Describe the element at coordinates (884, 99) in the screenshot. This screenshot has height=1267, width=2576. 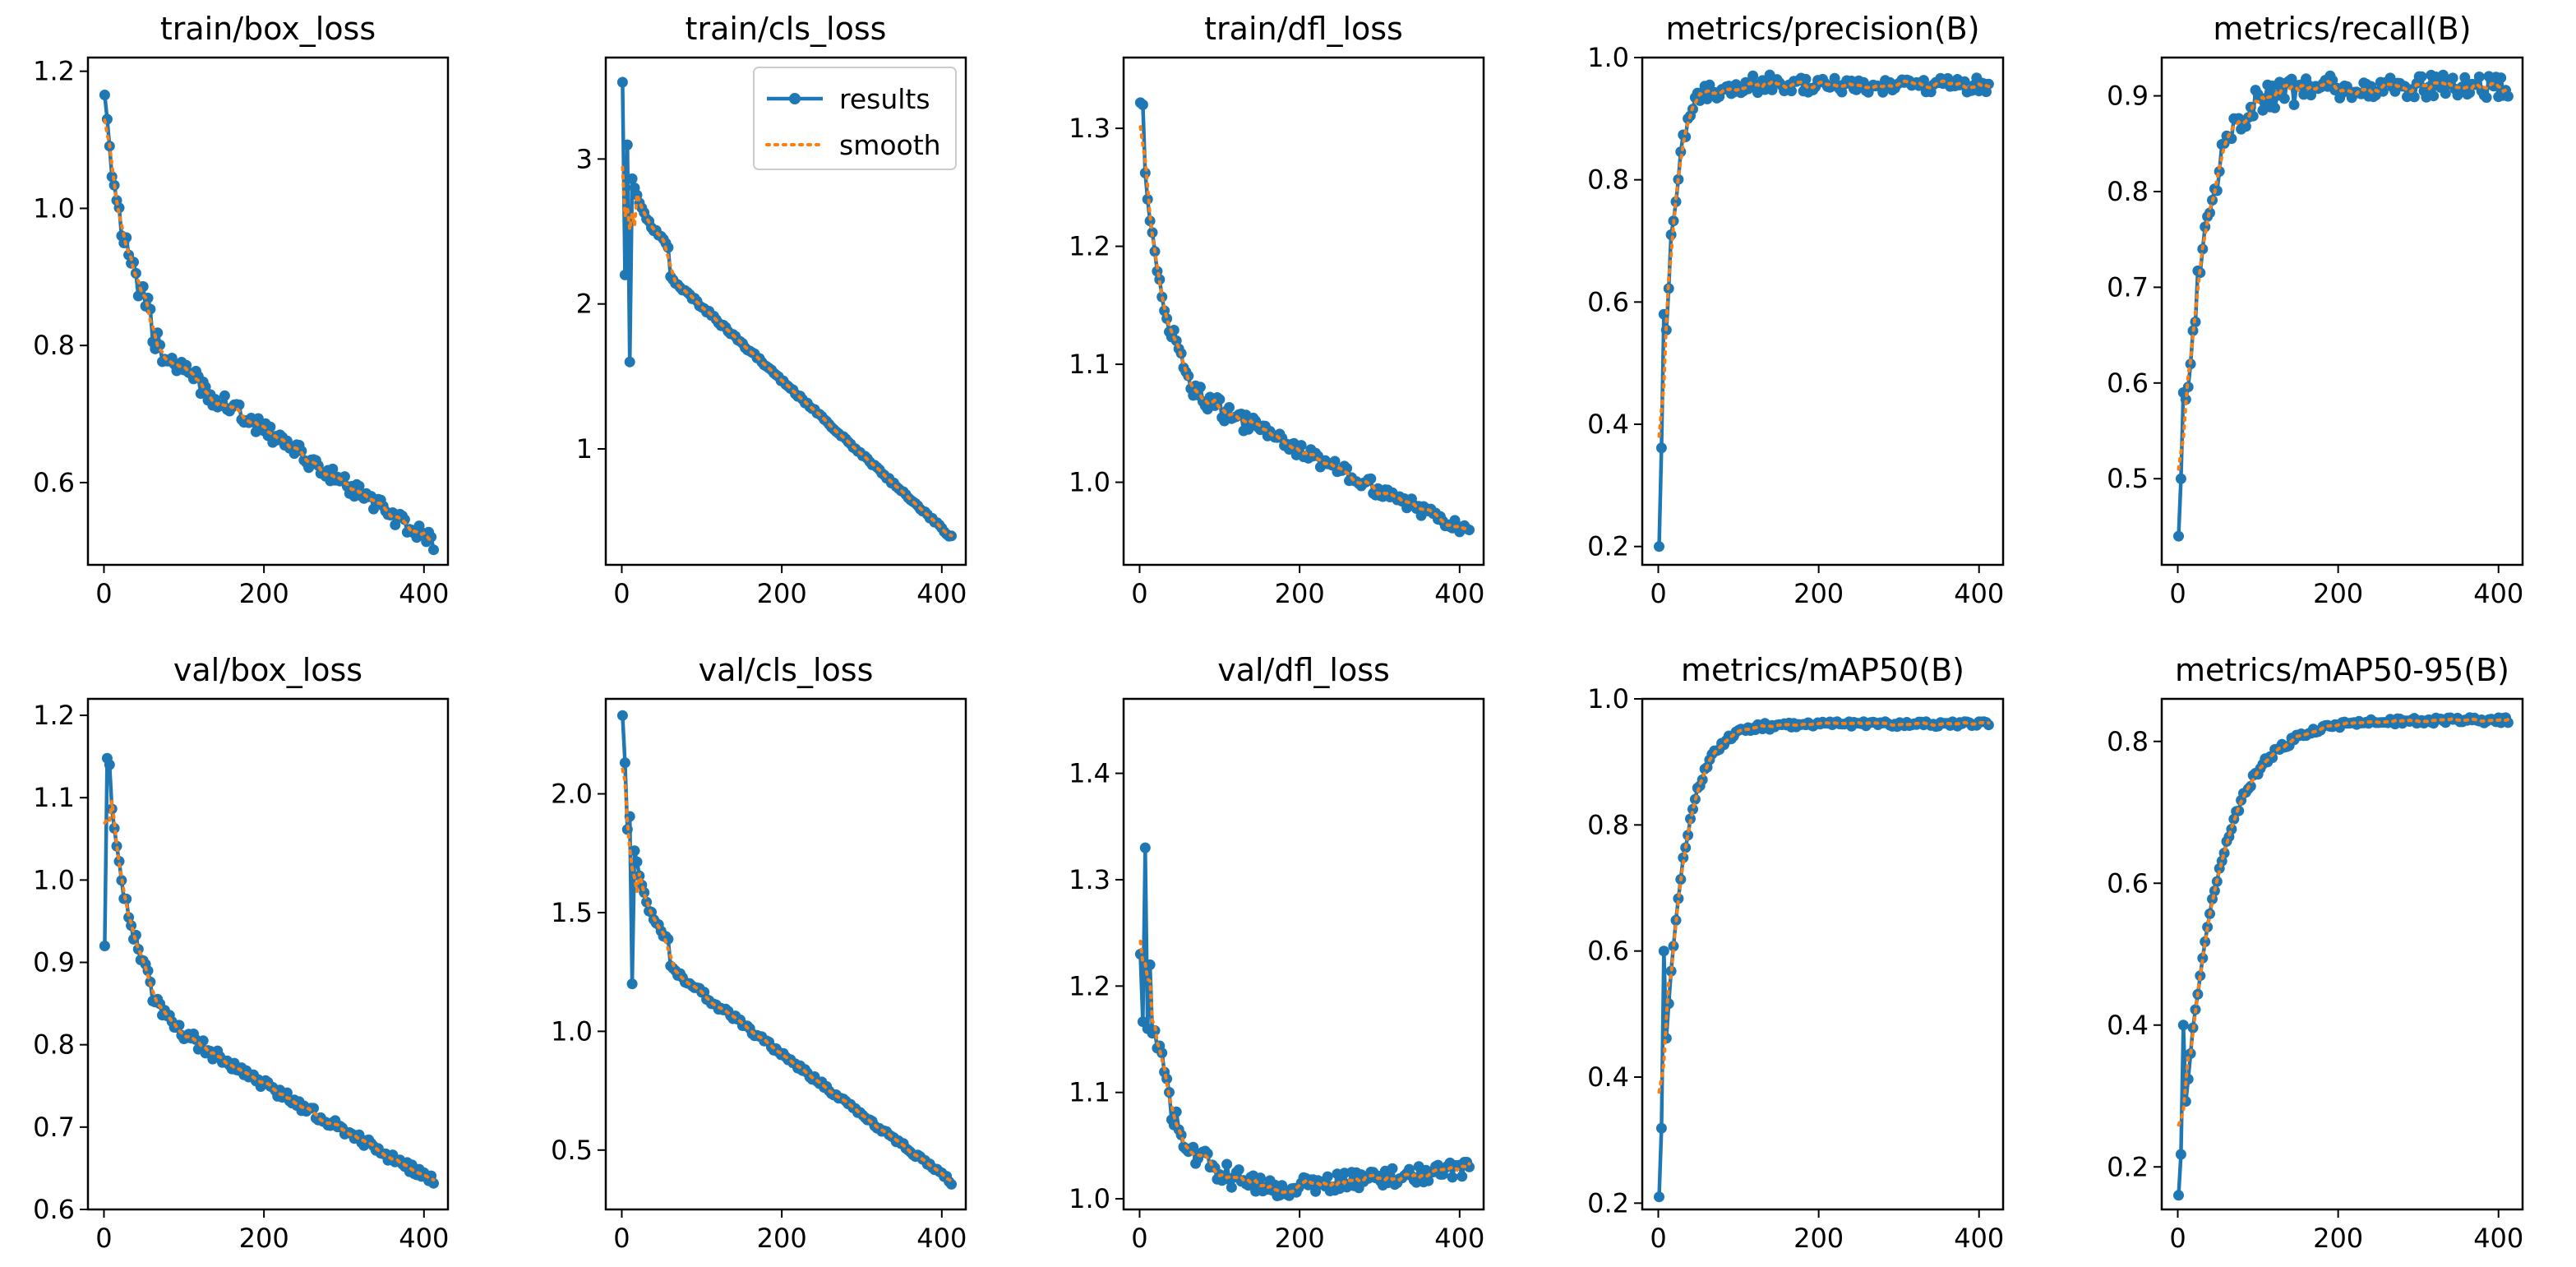
I see `legend-results-label: results` at that location.